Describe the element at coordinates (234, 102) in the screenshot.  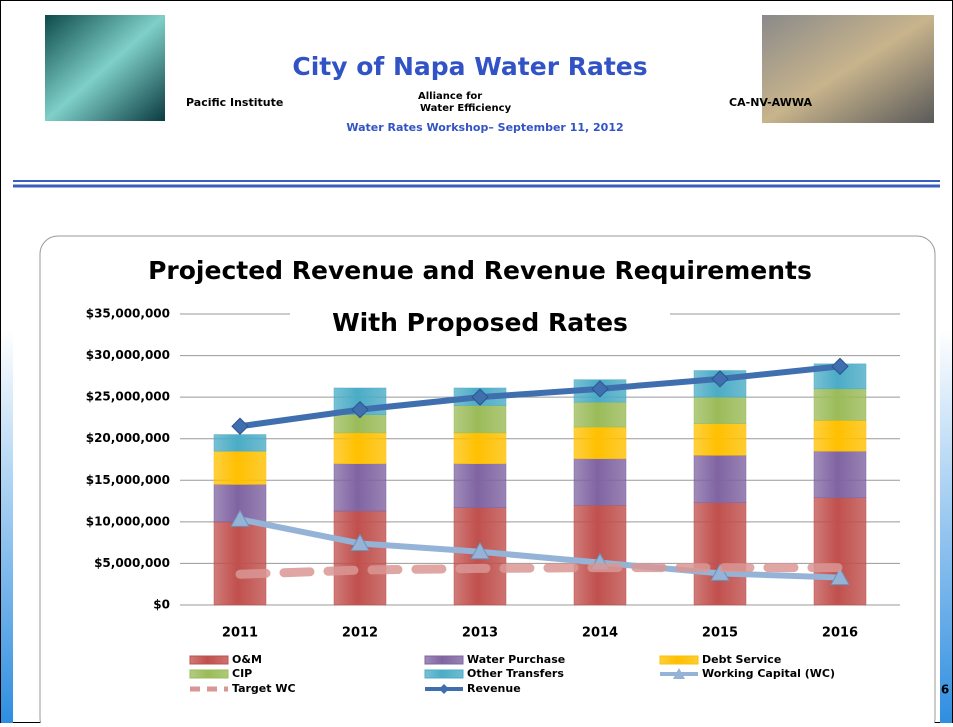
I see `org: Pacific Institute` at that location.